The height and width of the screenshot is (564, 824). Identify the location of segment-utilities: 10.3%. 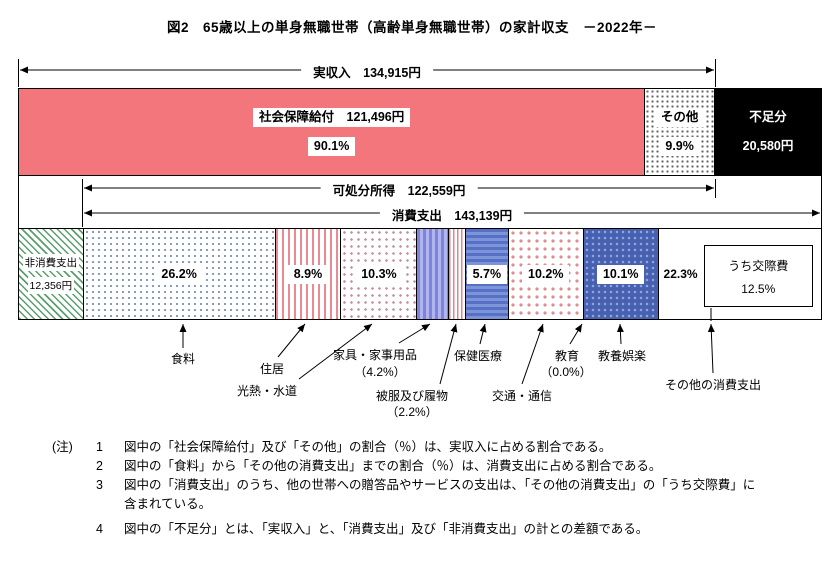
(378, 274).